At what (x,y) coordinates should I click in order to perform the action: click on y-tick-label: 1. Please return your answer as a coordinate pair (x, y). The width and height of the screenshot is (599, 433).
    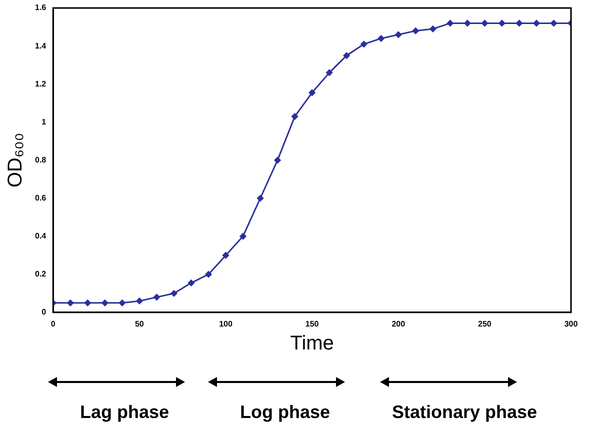
    Looking at the image, I should click on (44, 121).